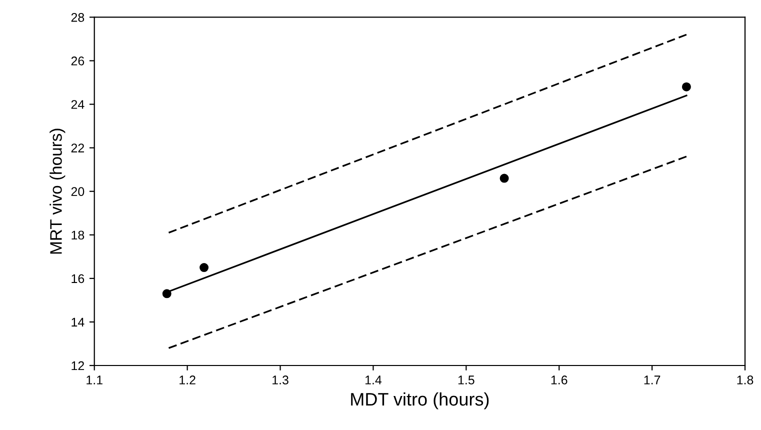  Describe the element at coordinates (77, 17) in the screenshot. I see `y-tick-label: 28` at that location.